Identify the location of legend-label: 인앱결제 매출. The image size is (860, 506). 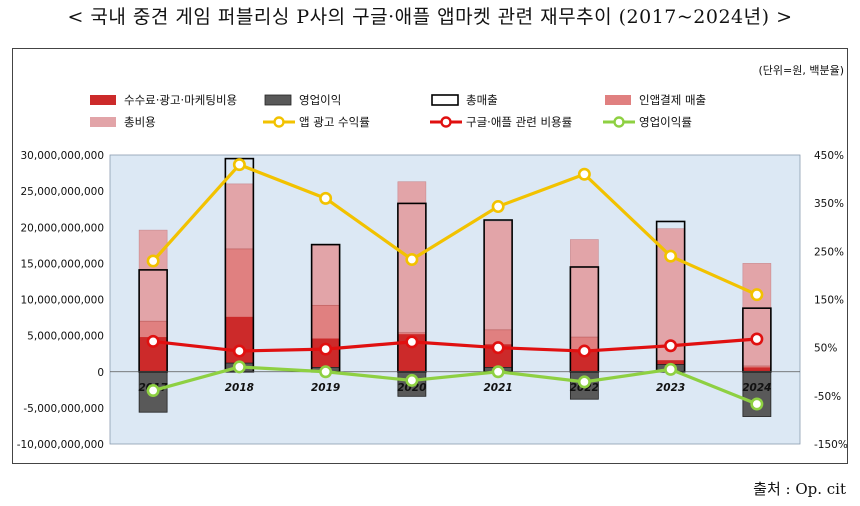
(672, 100).